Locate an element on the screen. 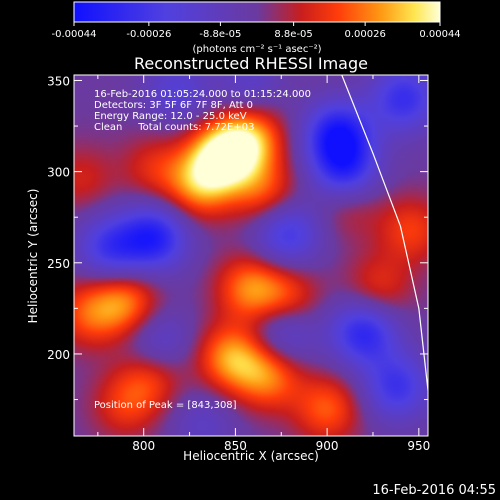 The image size is (500, 500). x-tick-label: 900 is located at coordinates (327, 446).